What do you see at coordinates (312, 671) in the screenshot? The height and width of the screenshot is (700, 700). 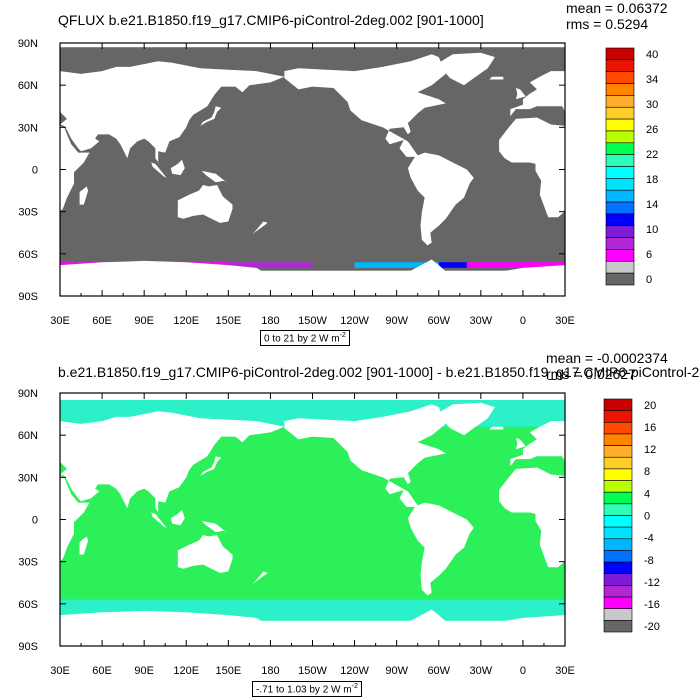 I see `chart2-x-tick-label: 150W` at bounding box center [312, 671].